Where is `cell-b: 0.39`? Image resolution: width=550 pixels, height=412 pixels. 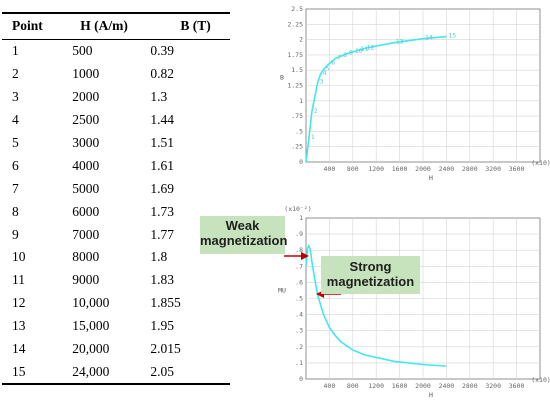 cell-b: 0.39 is located at coordinates (162, 51).